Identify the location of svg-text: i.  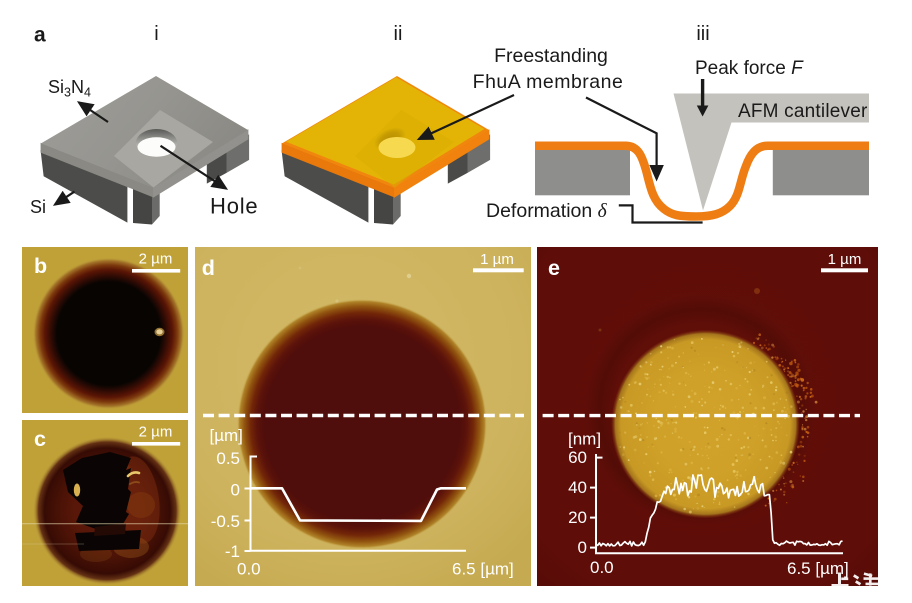
(156, 34).